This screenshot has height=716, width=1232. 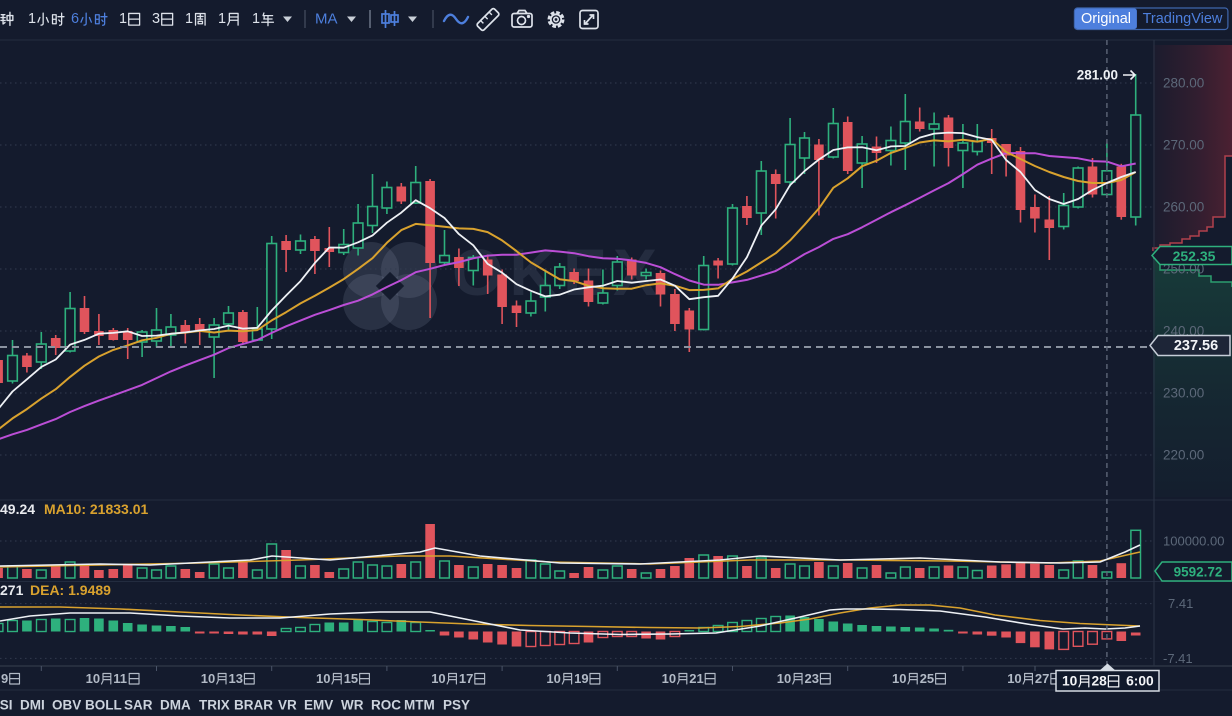 What do you see at coordinates (1183, 393) in the screenshot?
I see `svg-text: 230.00` at bounding box center [1183, 393].